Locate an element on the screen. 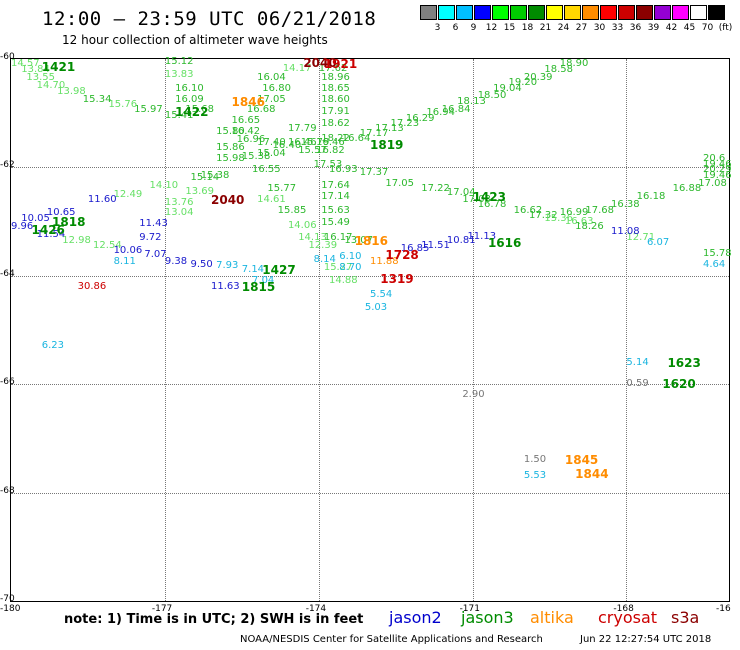 This screenshot has width=740, height=650. wave-height-value: 17.91 is located at coordinates (335, 111).